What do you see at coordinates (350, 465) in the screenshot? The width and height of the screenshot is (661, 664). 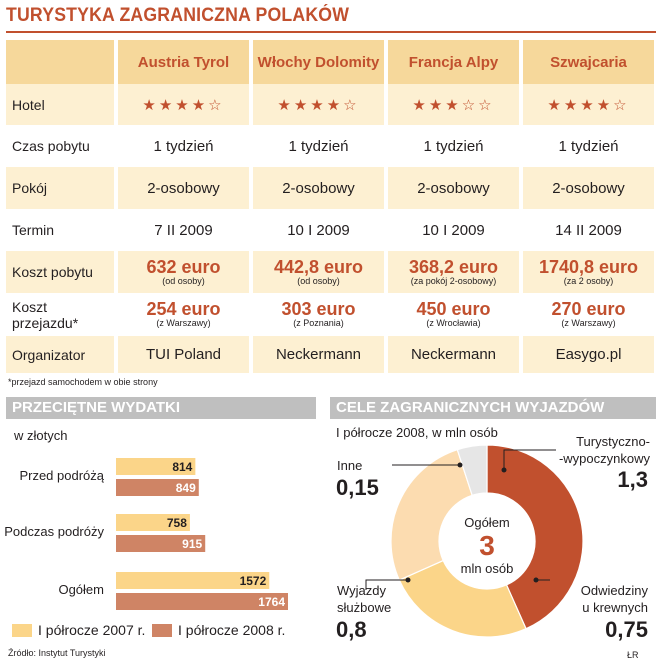 I see `slice-label-inne: Inne` at bounding box center [350, 465].